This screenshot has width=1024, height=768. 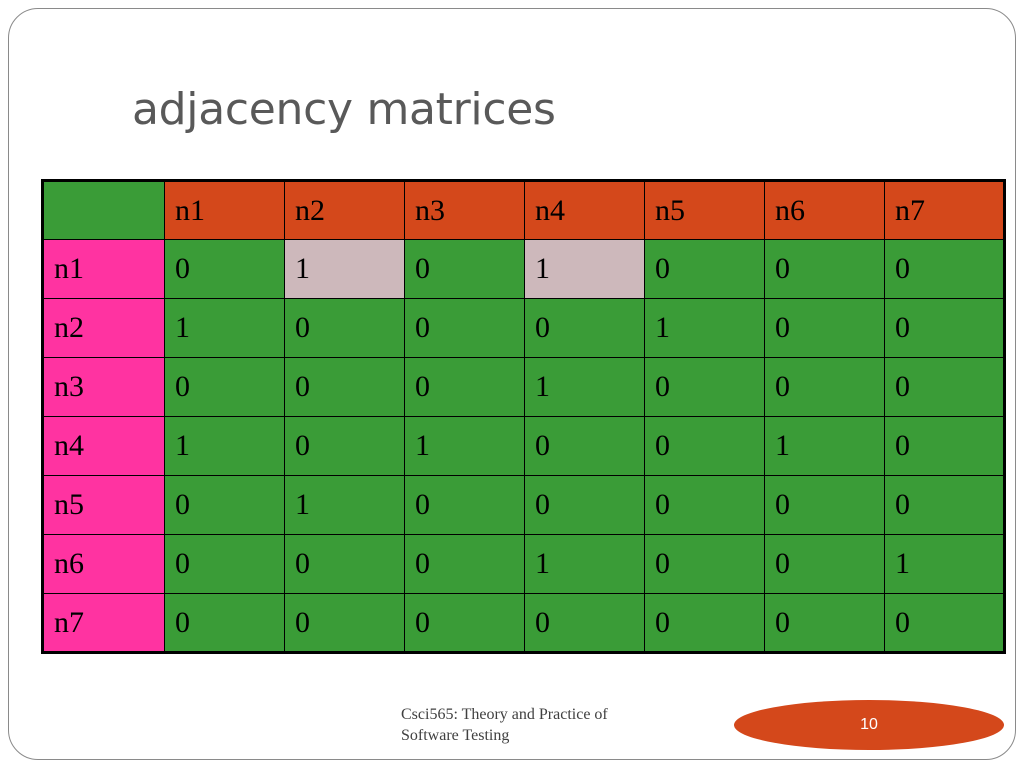 I want to click on matrix-cell-n5-n7: 0, so click(x=944, y=505).